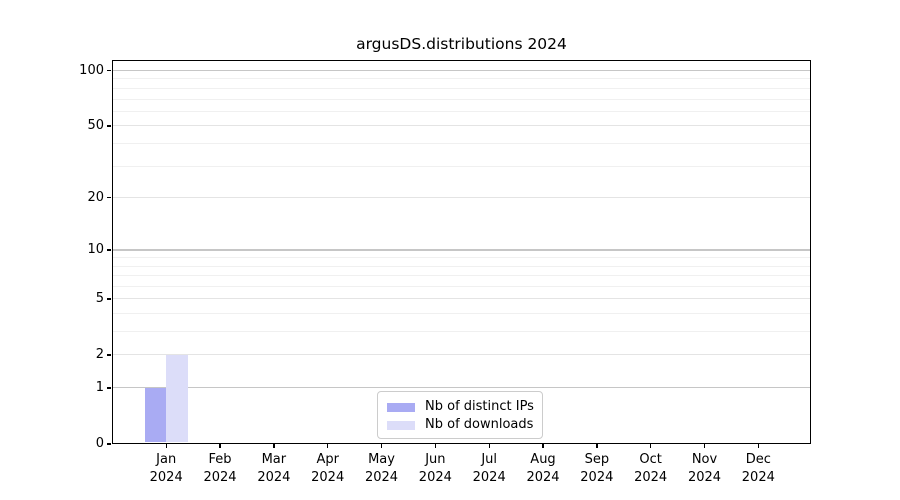  What do you see at coordinates (543, 468) in the screenshot?
I see `x-tick-label: Aug 2024` at bounding box center [543, 468].